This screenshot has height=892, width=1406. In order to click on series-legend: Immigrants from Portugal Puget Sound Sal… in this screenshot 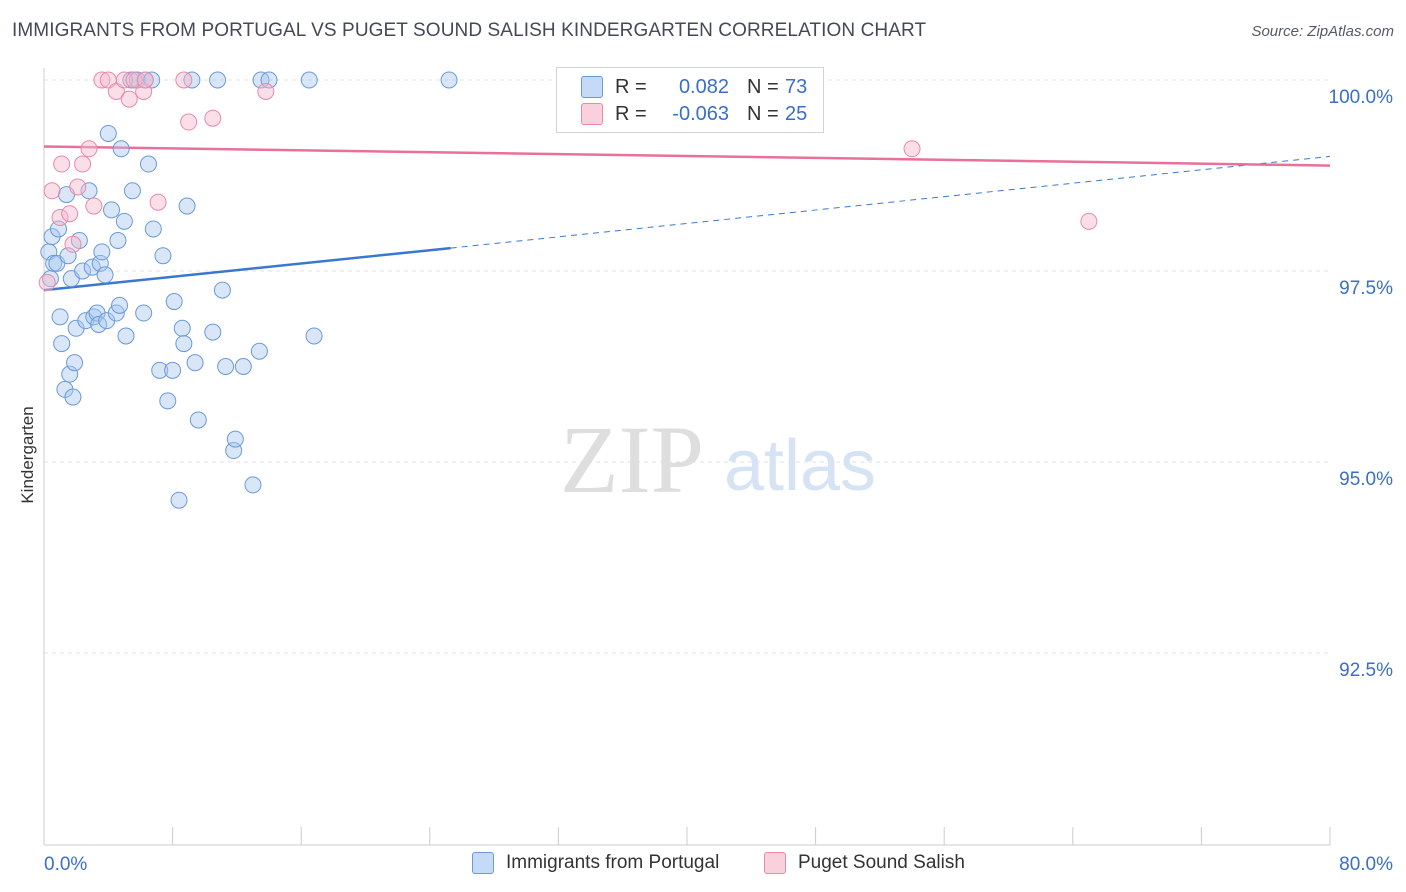, I will do `click(703, 865)`.